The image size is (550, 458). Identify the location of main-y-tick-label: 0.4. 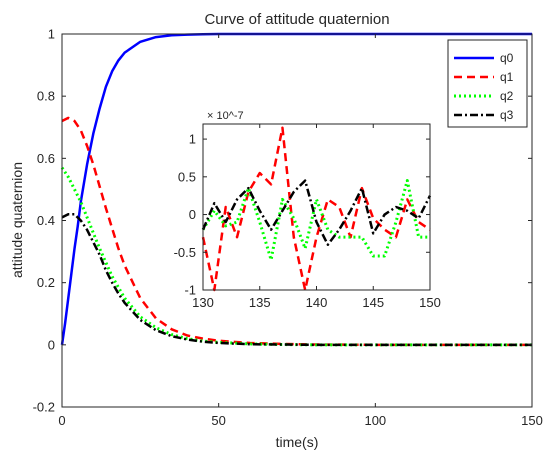
(46, 220).